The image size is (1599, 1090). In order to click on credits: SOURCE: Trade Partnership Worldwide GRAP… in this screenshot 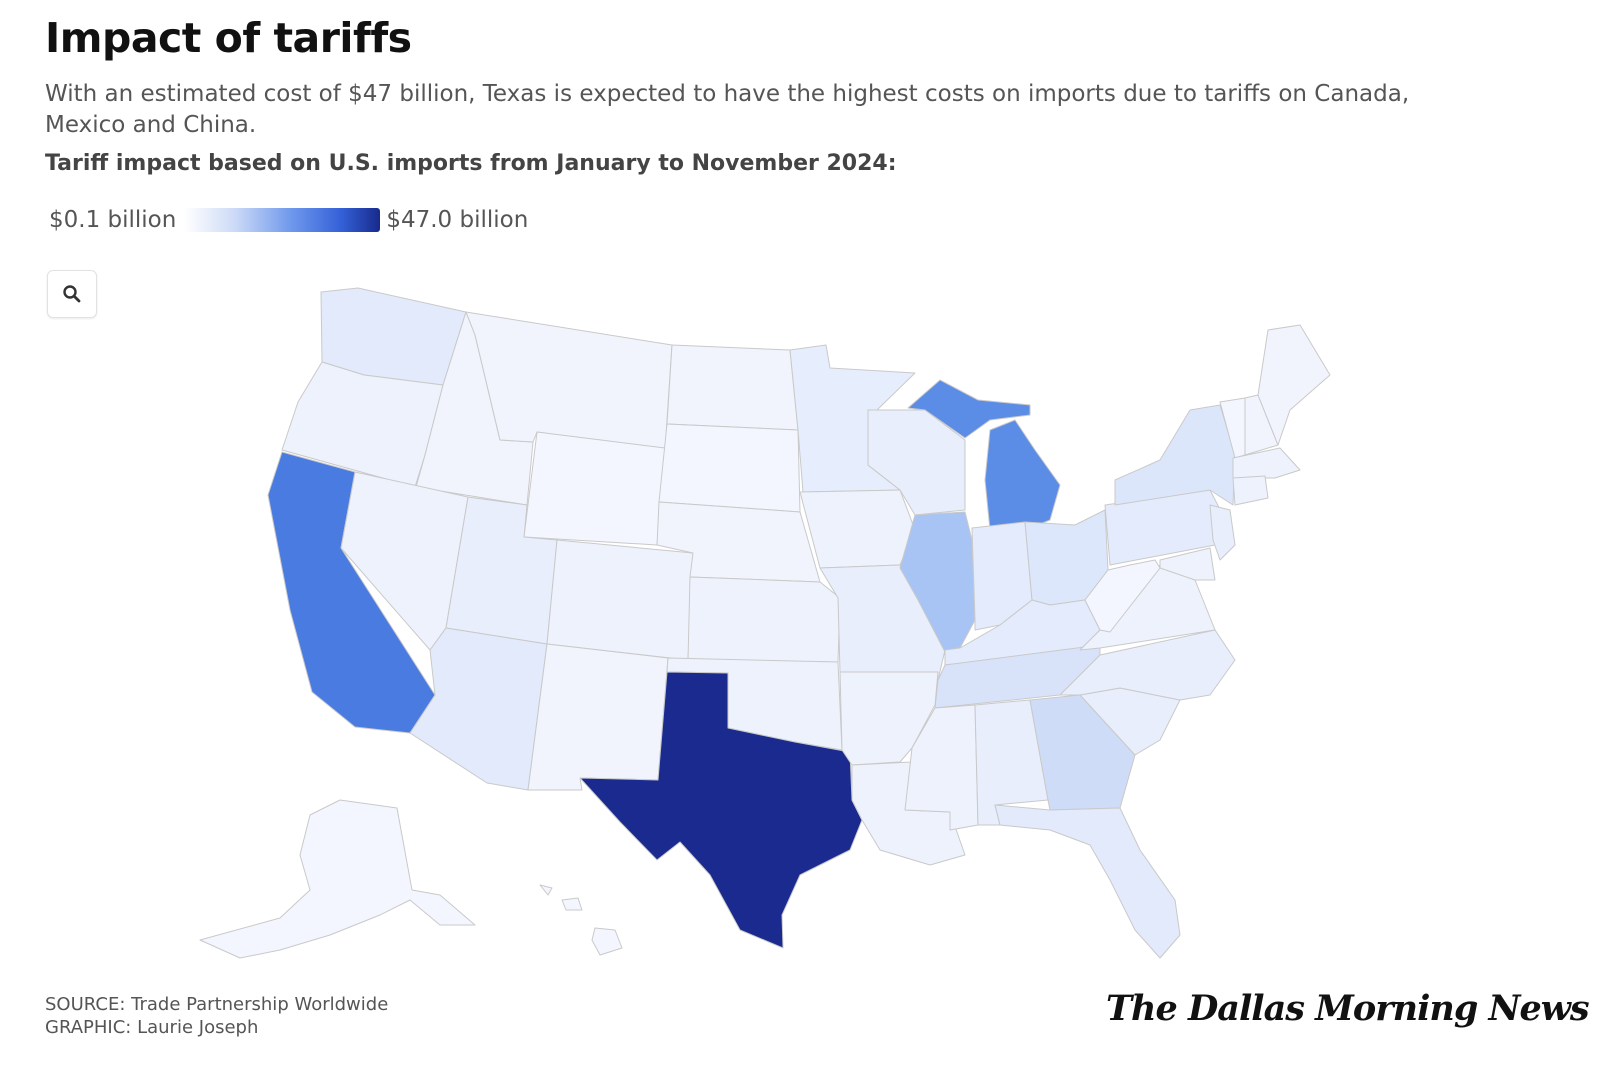, I will do `click(216, 1016)`.